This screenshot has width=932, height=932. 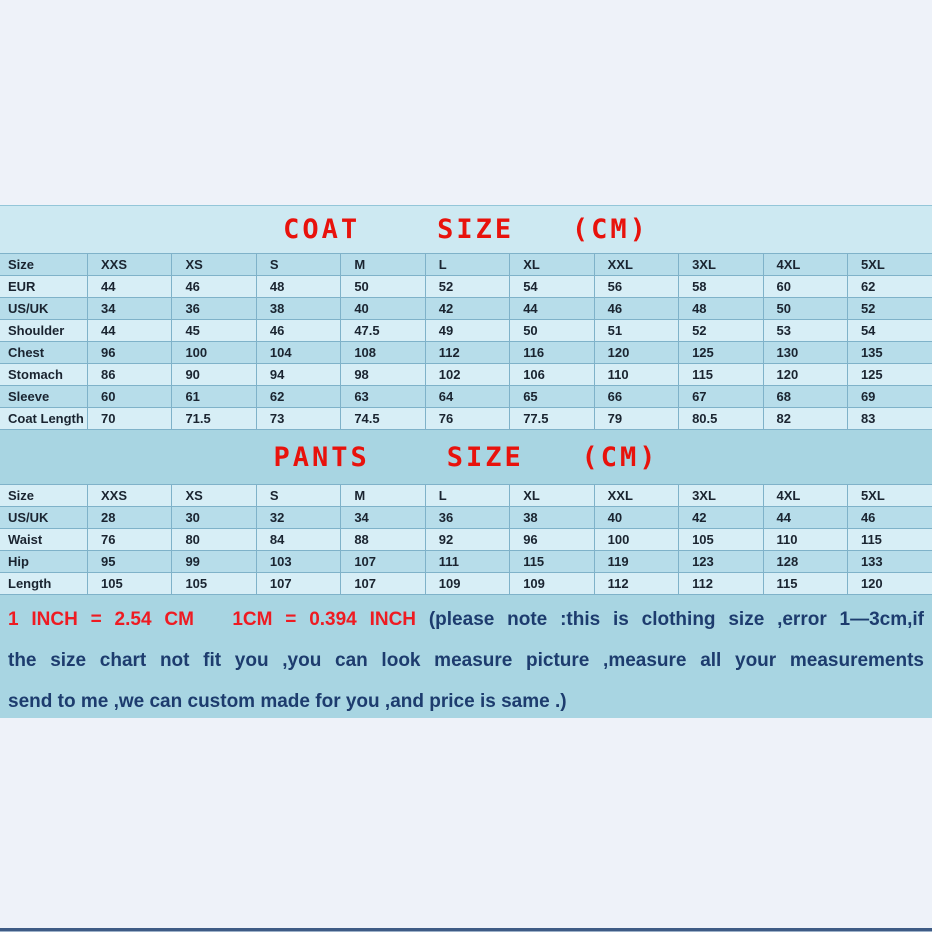 What do you see at coordinates (383, 352) in the screenshot?
I see `size-value-cell: 108` at bounding box center [383, 352].